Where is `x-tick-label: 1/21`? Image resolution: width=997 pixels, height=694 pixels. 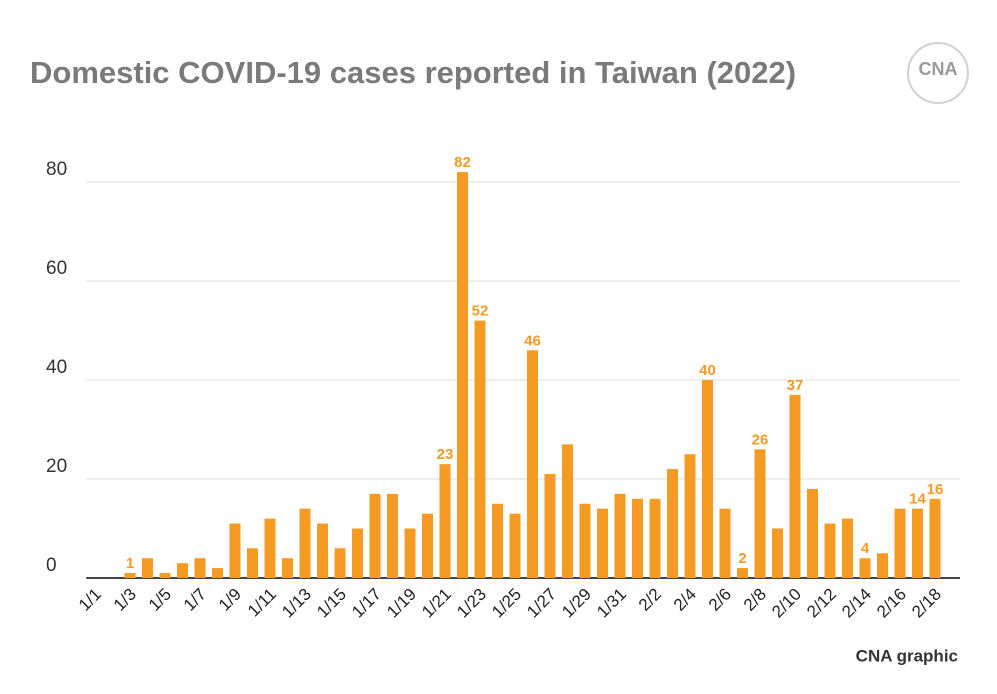
x-tick-label: 1/21 is located at coordinates (436, 603).